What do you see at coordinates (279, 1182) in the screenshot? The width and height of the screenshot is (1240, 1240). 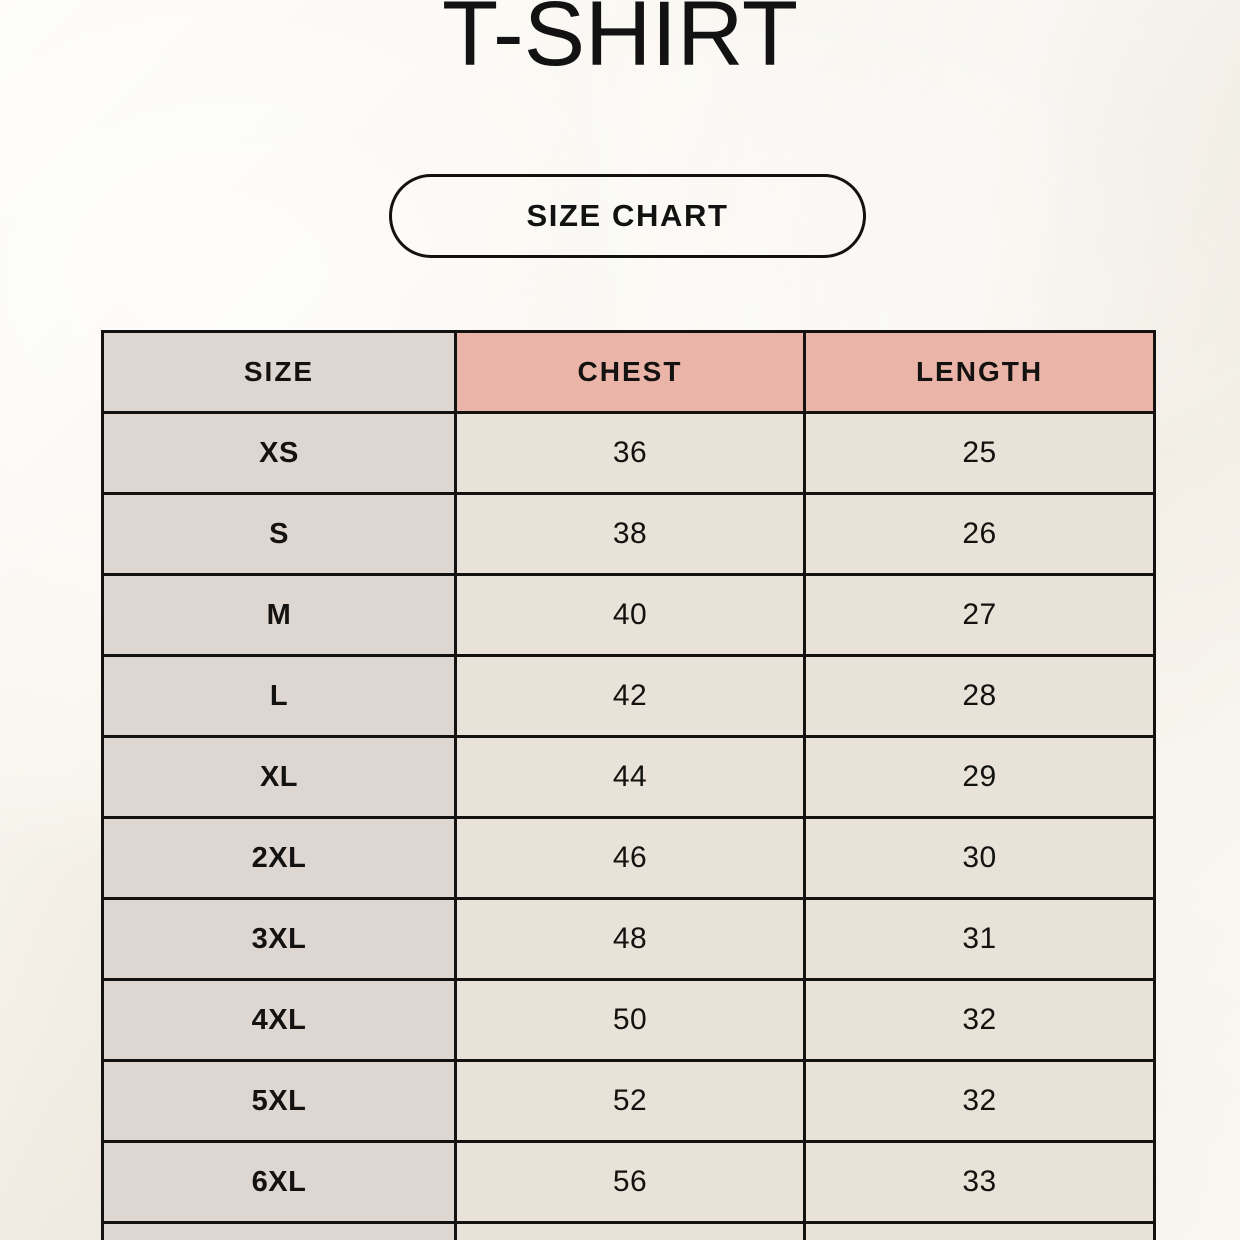 I see `cell-size: 6XL` at bounding box center [279, 1182].